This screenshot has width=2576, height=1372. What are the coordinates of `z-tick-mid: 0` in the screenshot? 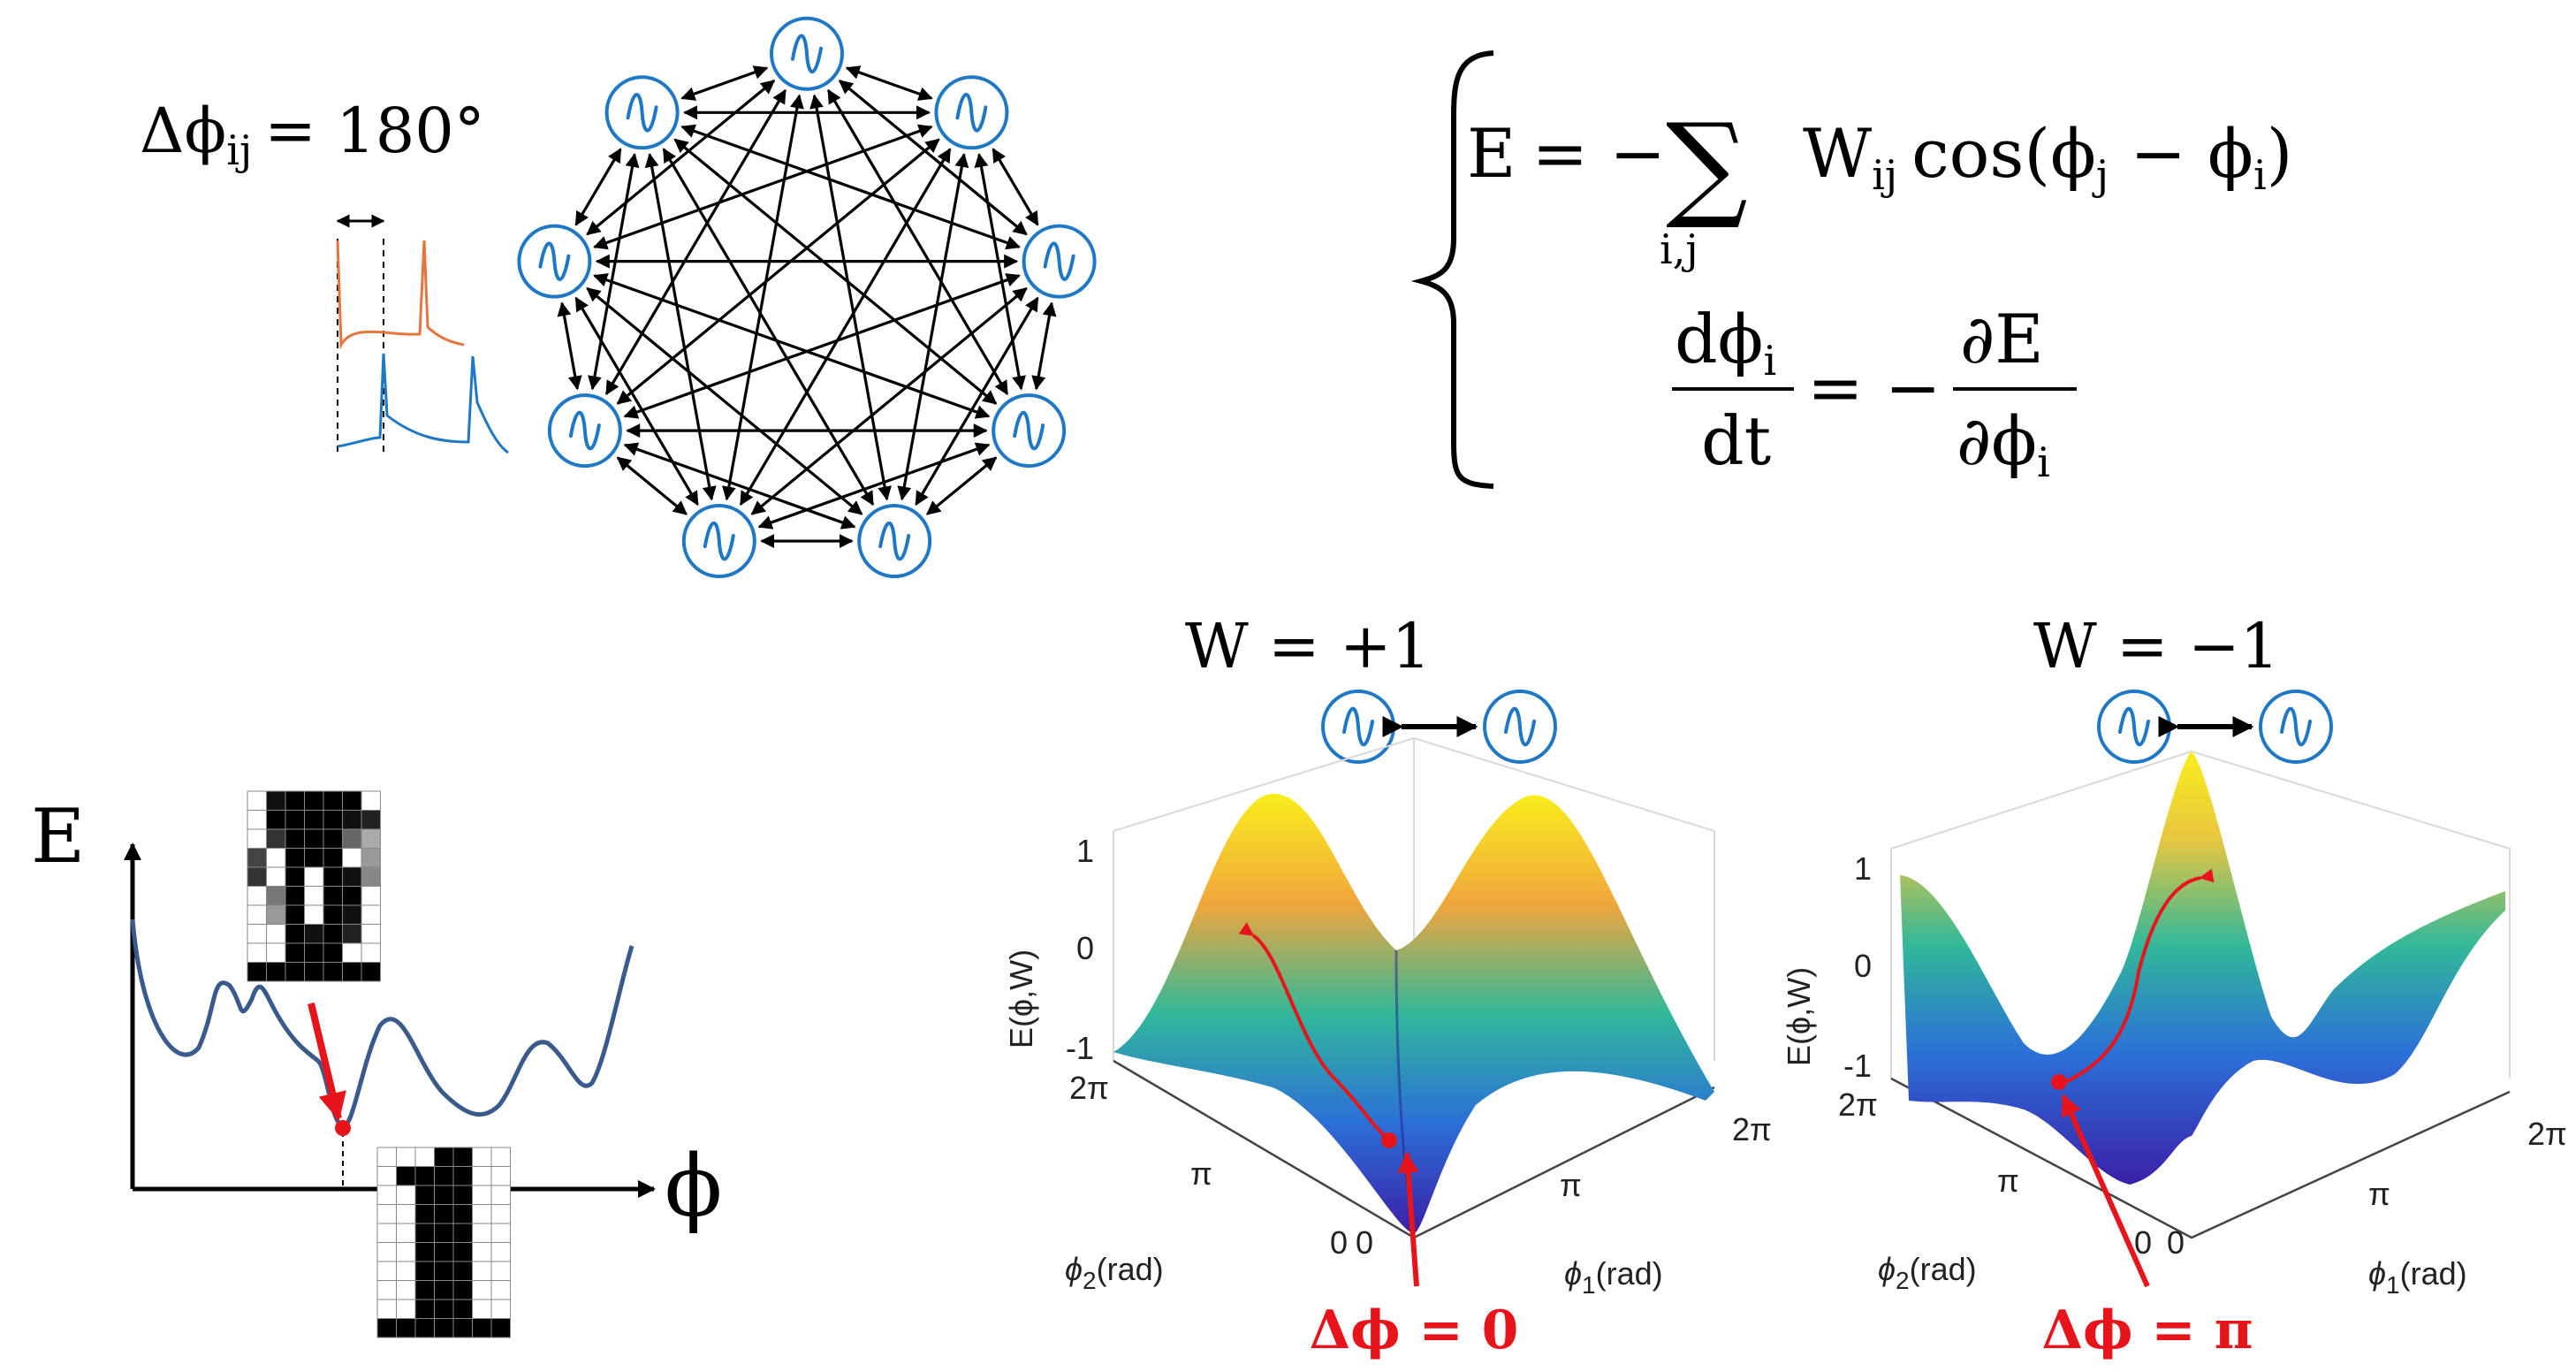 It's located at (1863, 966).